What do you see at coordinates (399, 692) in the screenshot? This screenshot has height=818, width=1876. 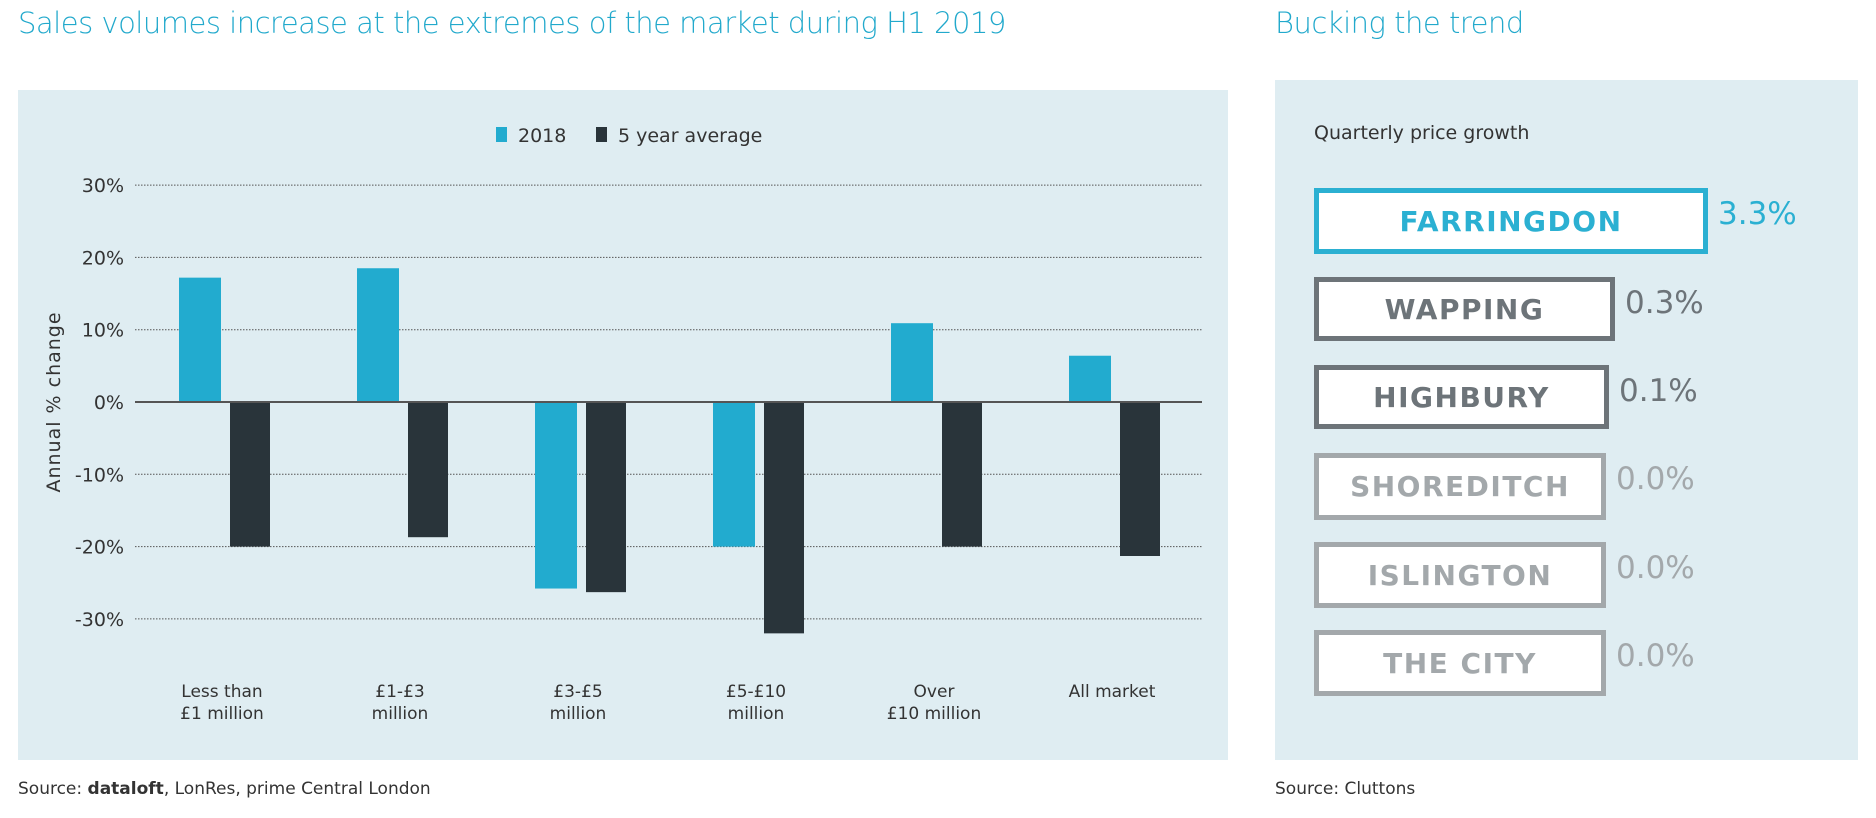 I see `x-tick-label: £1-£3` at bounding box center [399, 692].